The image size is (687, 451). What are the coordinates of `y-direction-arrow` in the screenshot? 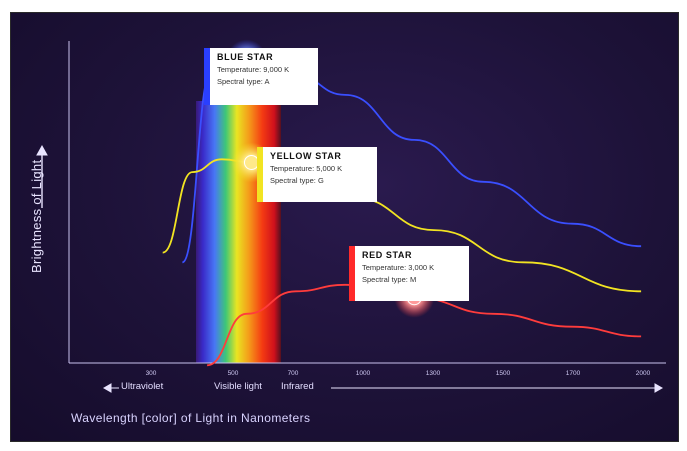 It's located at (42, 176).